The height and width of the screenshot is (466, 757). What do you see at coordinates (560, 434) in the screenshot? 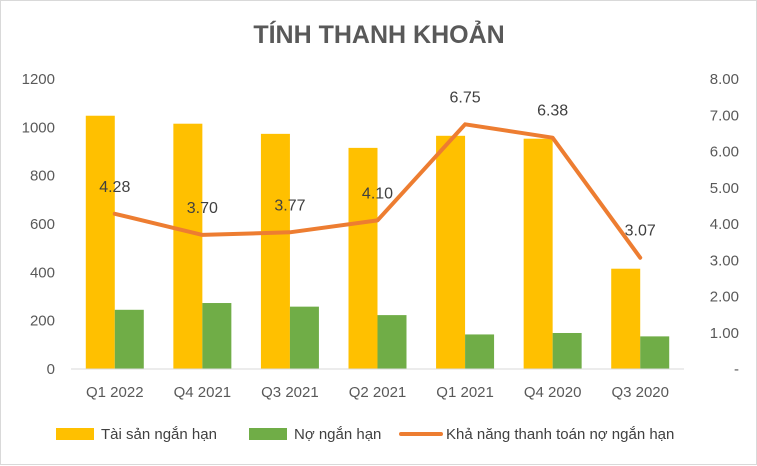
I see `legend-label: Khả năng thanh toán nợ ngắn hạn` at bounding box center [560, 434].